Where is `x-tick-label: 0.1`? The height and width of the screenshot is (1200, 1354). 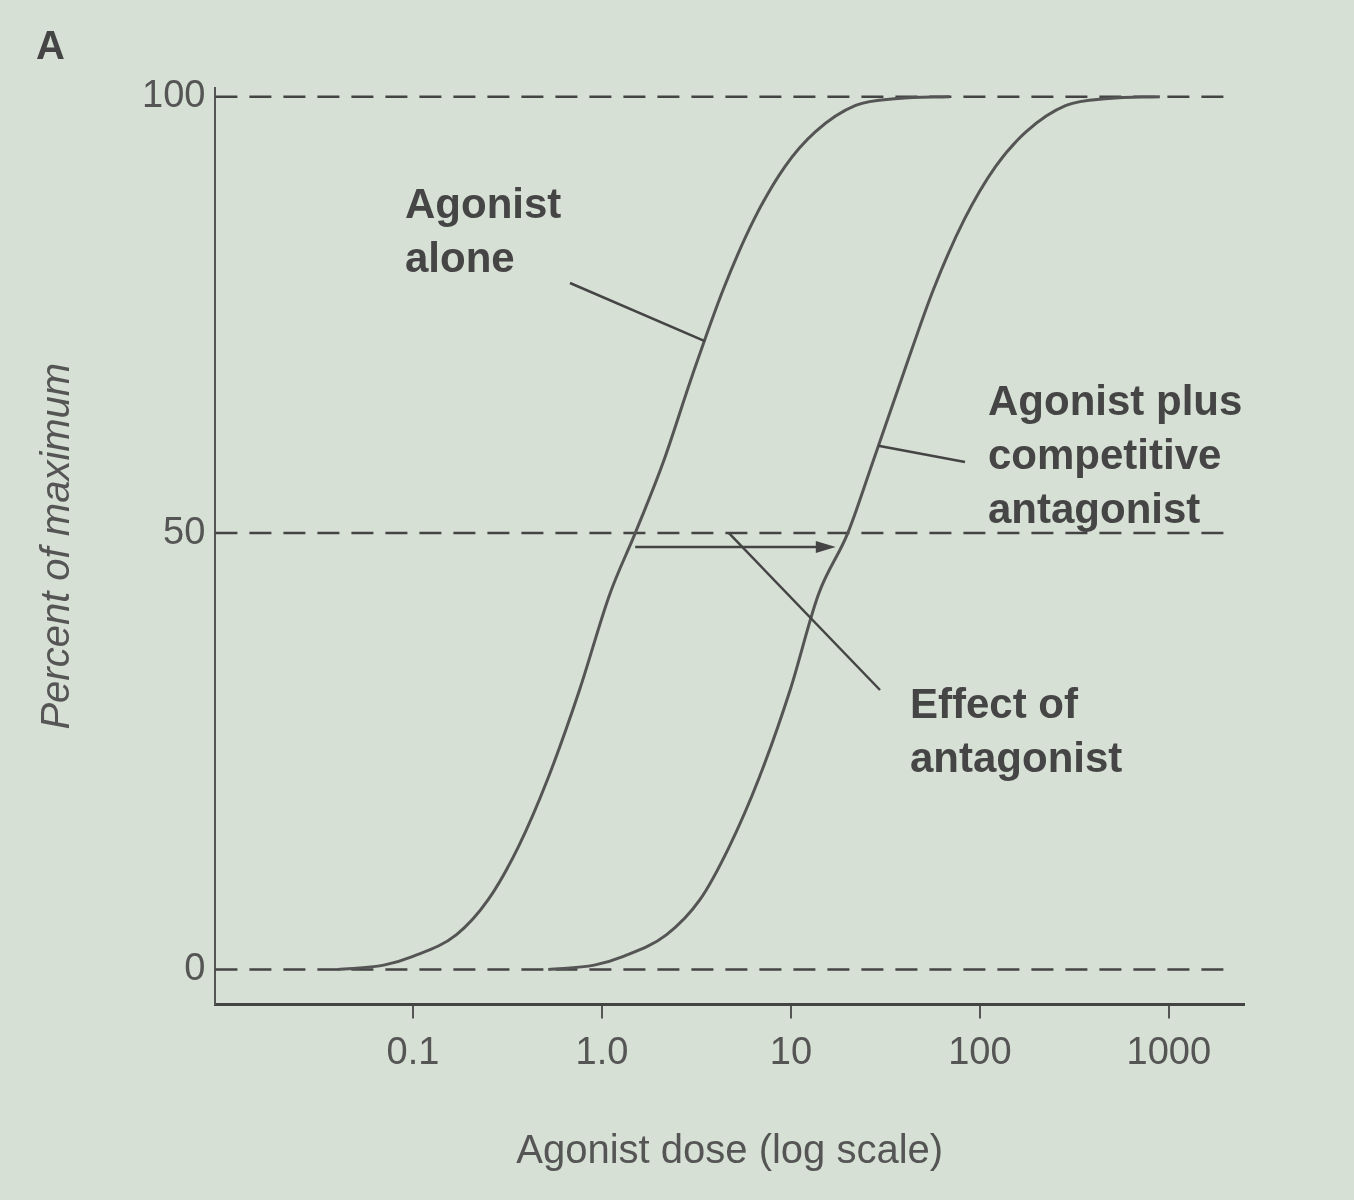
x-tick-label: 0.1 is located at coordinates (413, 1050).